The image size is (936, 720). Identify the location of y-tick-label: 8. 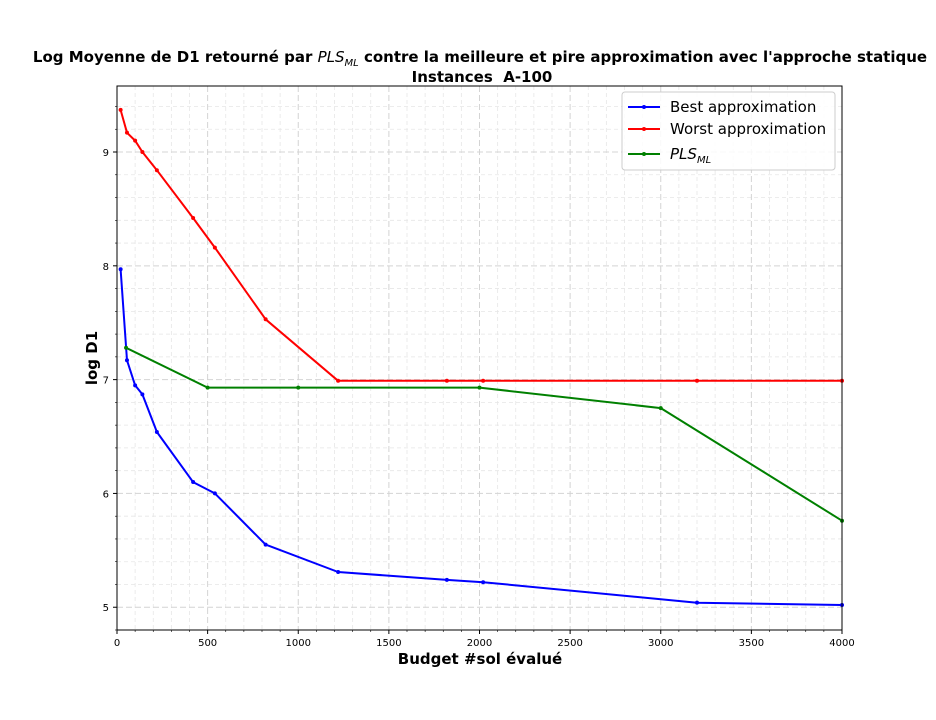
(106, 267).